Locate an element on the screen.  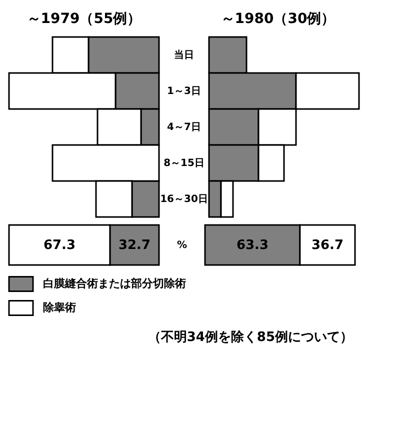
legend-label: 除睾術 is located at coordinates (59, 307).